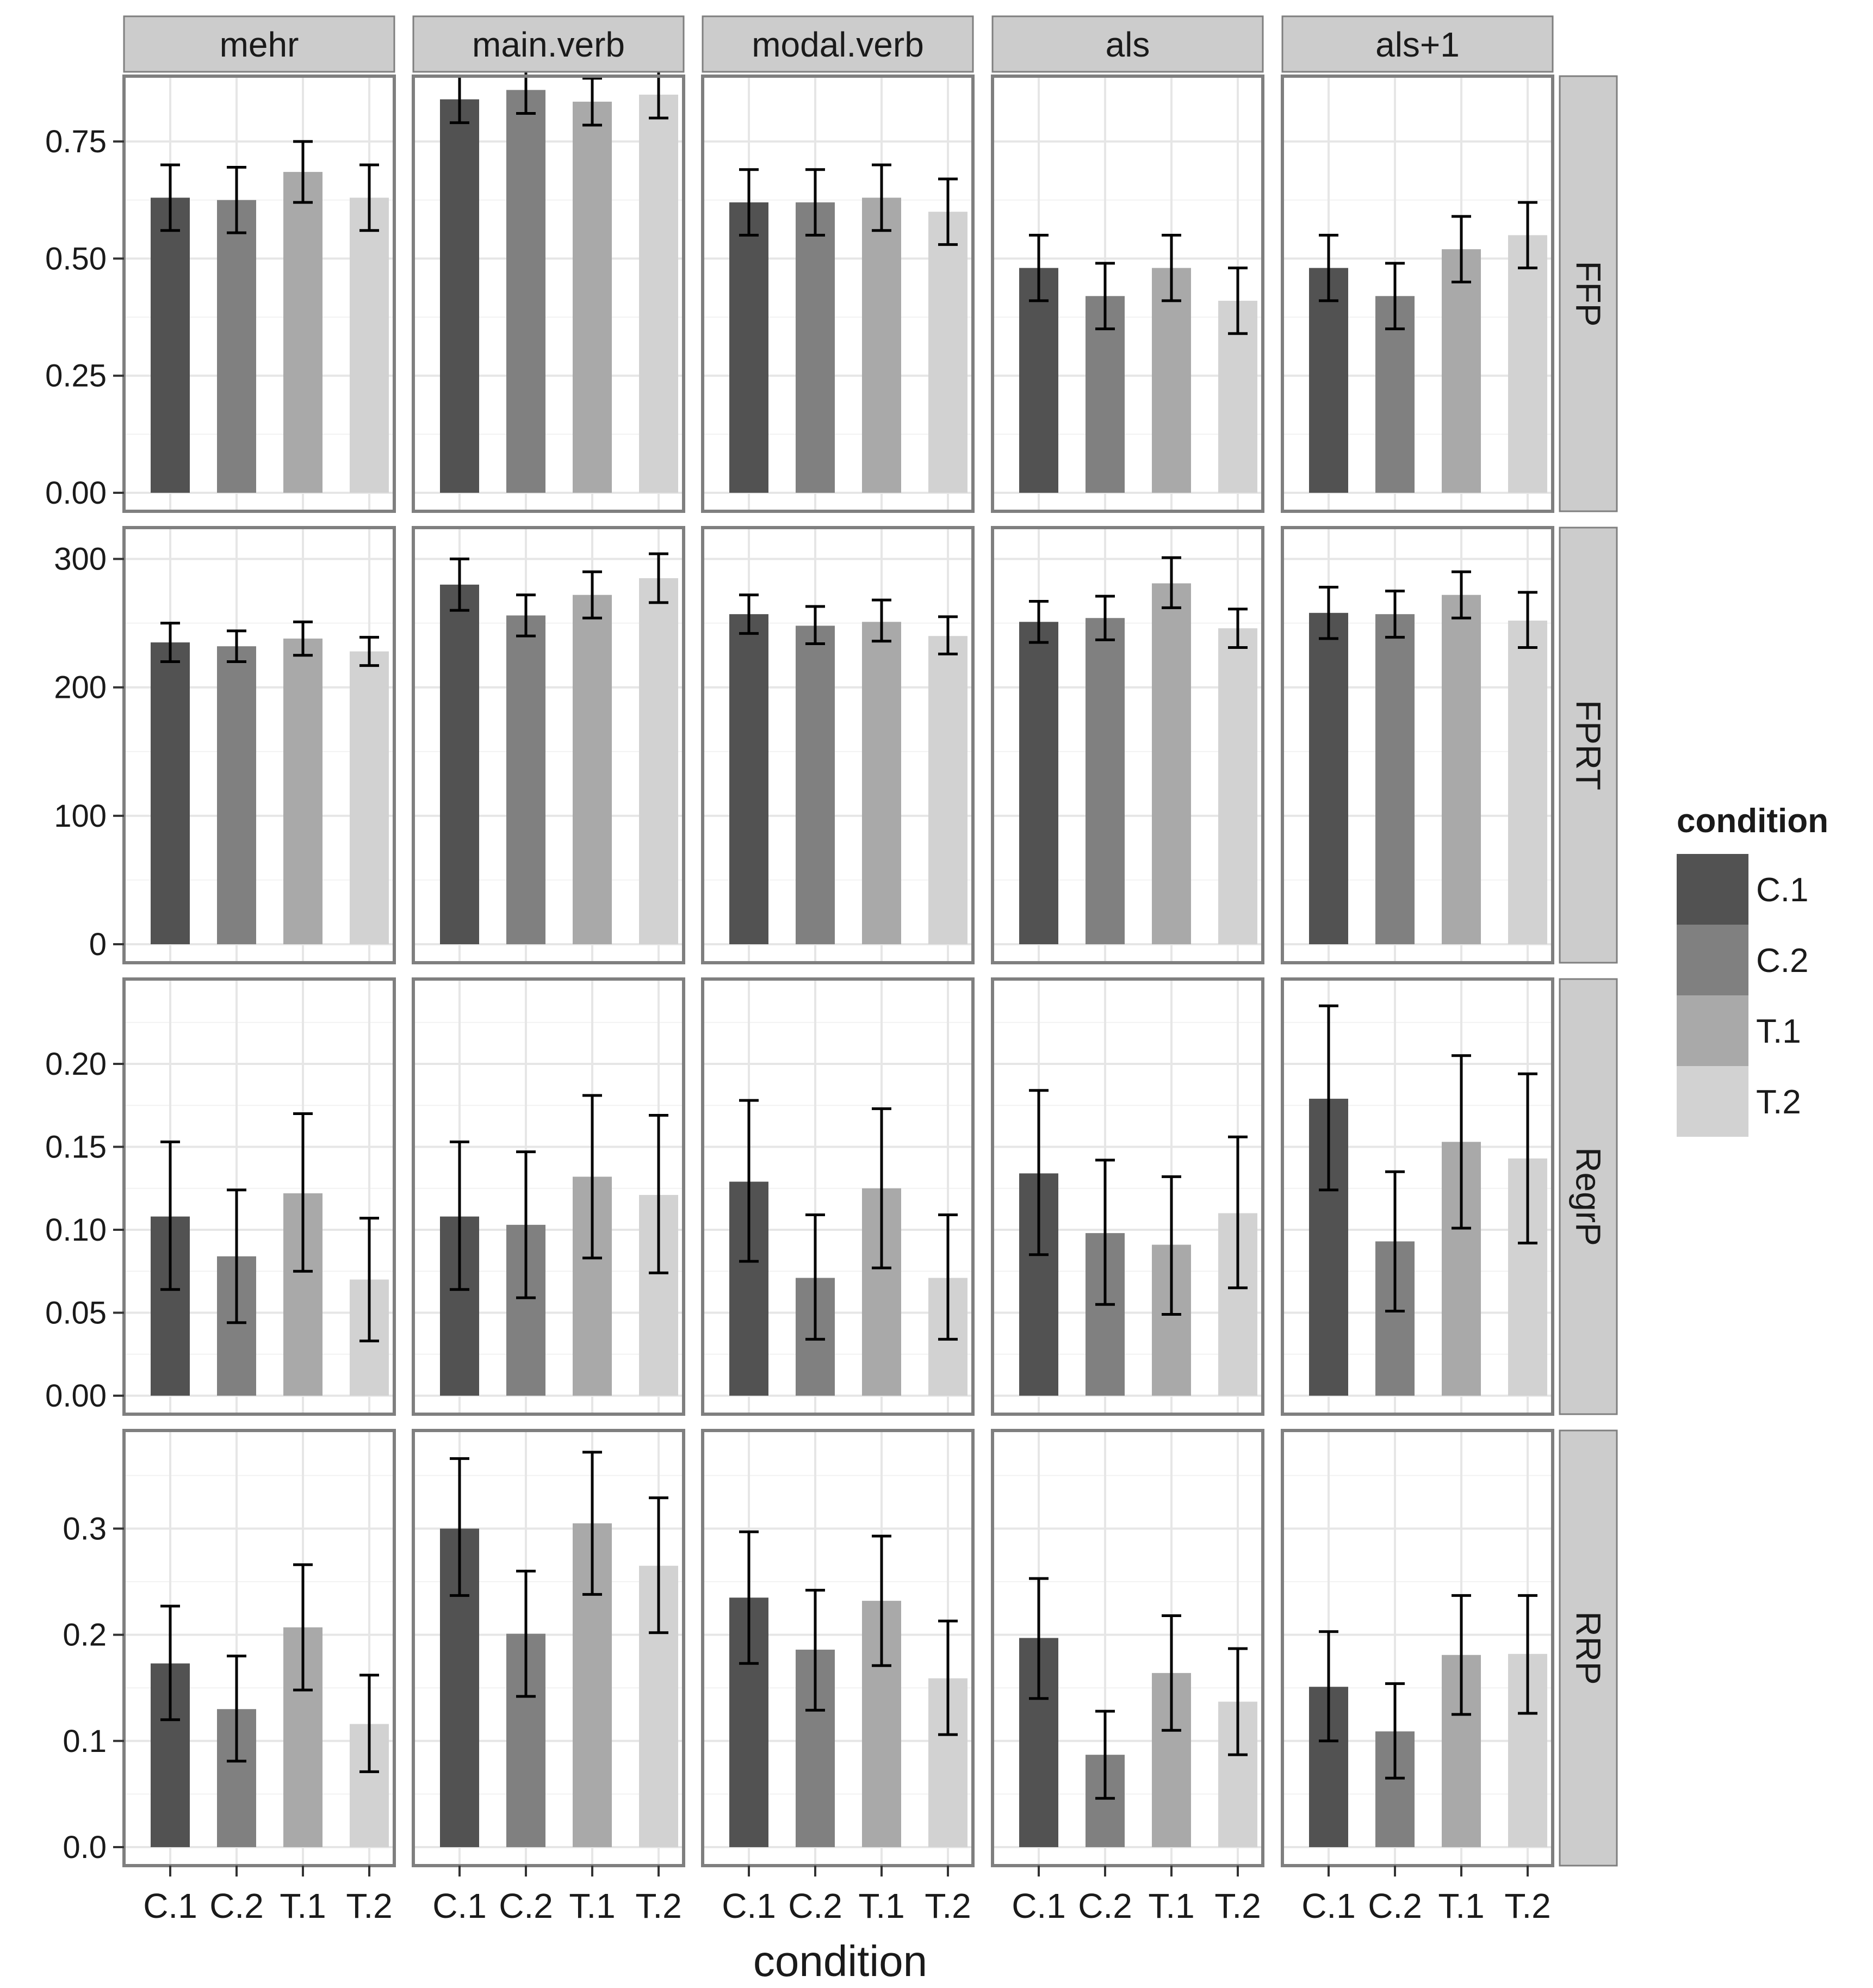 The height and width of the screenshot is (1988, 1873). I want to click on y-tick-label: 0.1, so click(85, 1742).